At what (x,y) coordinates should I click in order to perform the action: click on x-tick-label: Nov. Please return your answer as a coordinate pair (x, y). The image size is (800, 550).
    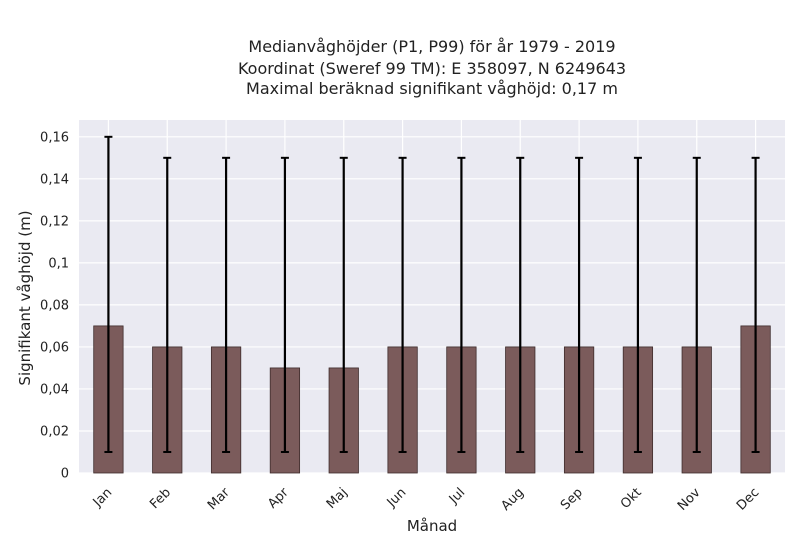
    Looking at the image, I should click on (689, 499).